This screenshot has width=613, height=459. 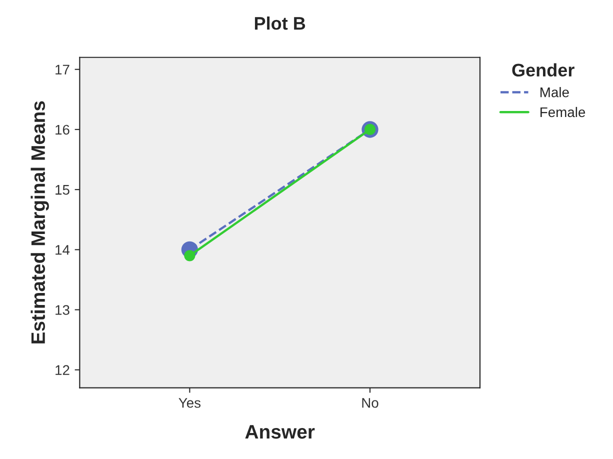 I want to click on y-tick-label: 14, so click(x=63, y=250).